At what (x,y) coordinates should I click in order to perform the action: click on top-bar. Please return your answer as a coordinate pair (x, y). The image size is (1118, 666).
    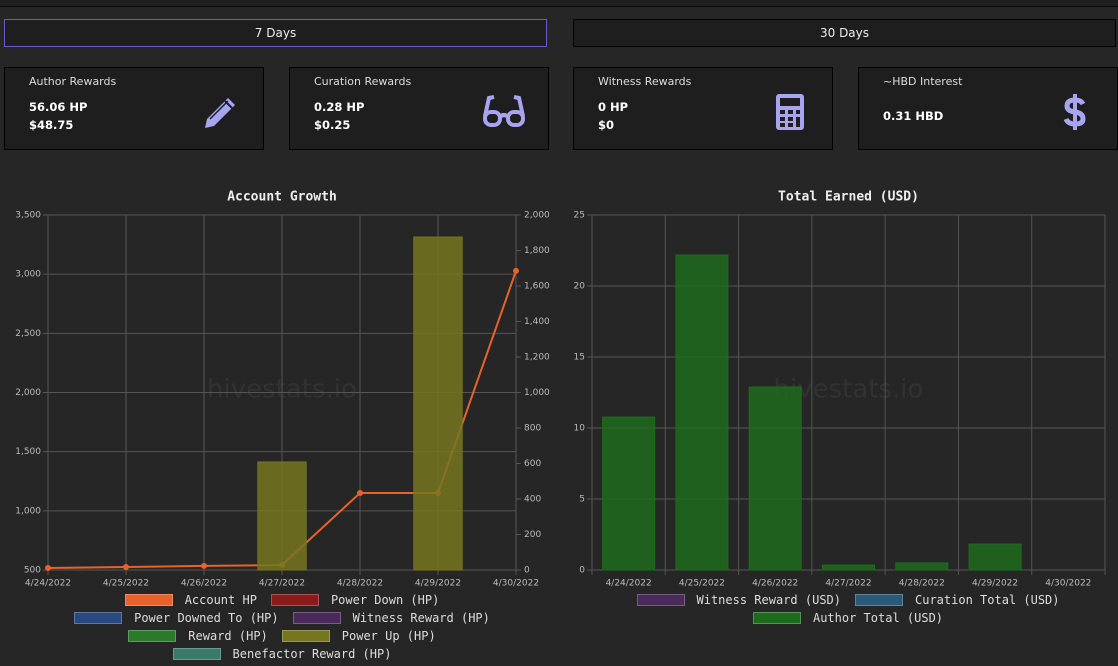
    Looking at the image, I should click on (559, 3).